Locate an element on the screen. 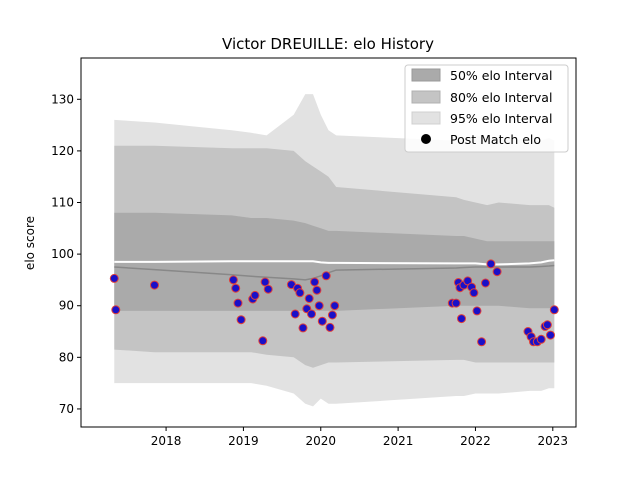 This screenshot has height=480, width=640. legend-label-post-match: Post Match elo is located at coordinates (495, 139).